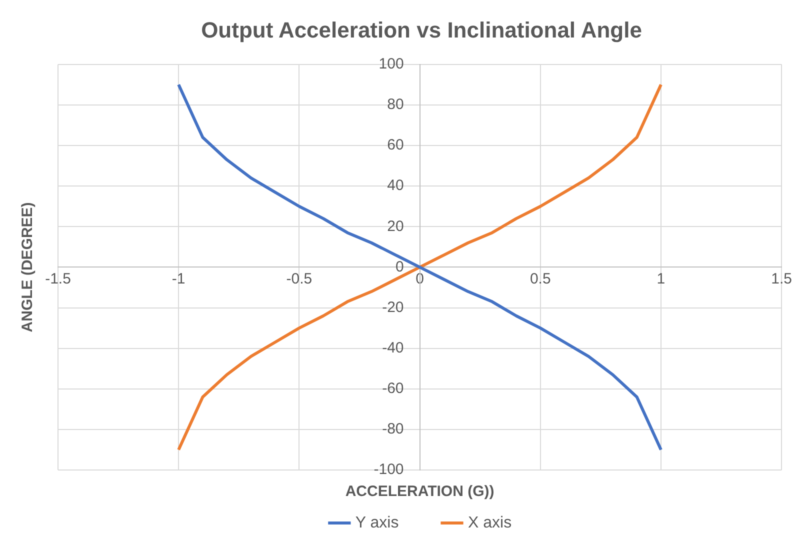 The width and height of the screenshot is (803, 549). I want to click on legend-label: Y axis, so click(377, 523).